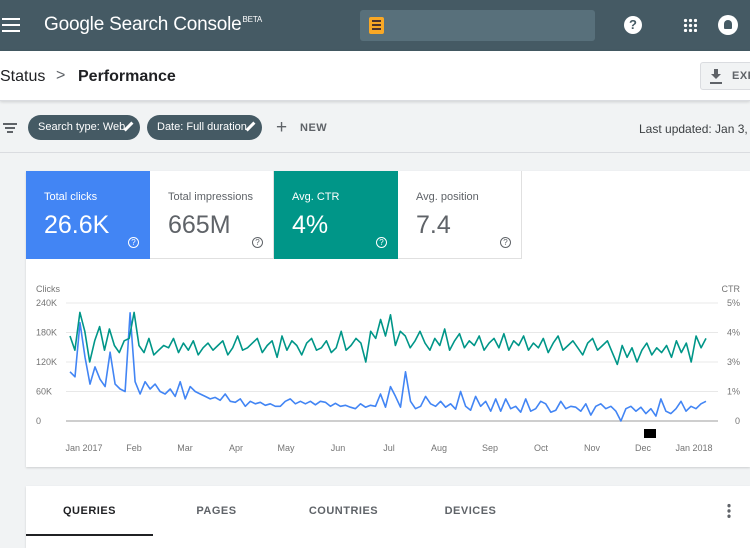 The image size is (750, 548). Describe the element at coordinates (477, 25) in the screenshot. I see `property-selector` at that location.